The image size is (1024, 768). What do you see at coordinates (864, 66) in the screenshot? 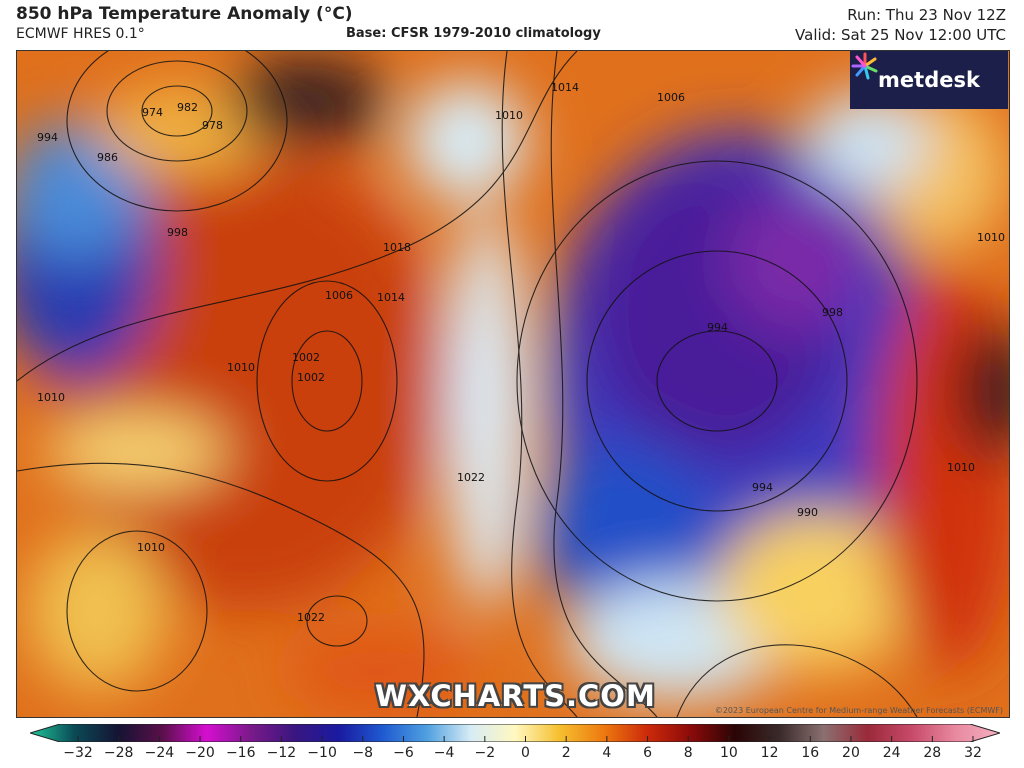
I see `metdesk-flower-icon` at bounding box center [864, 66].